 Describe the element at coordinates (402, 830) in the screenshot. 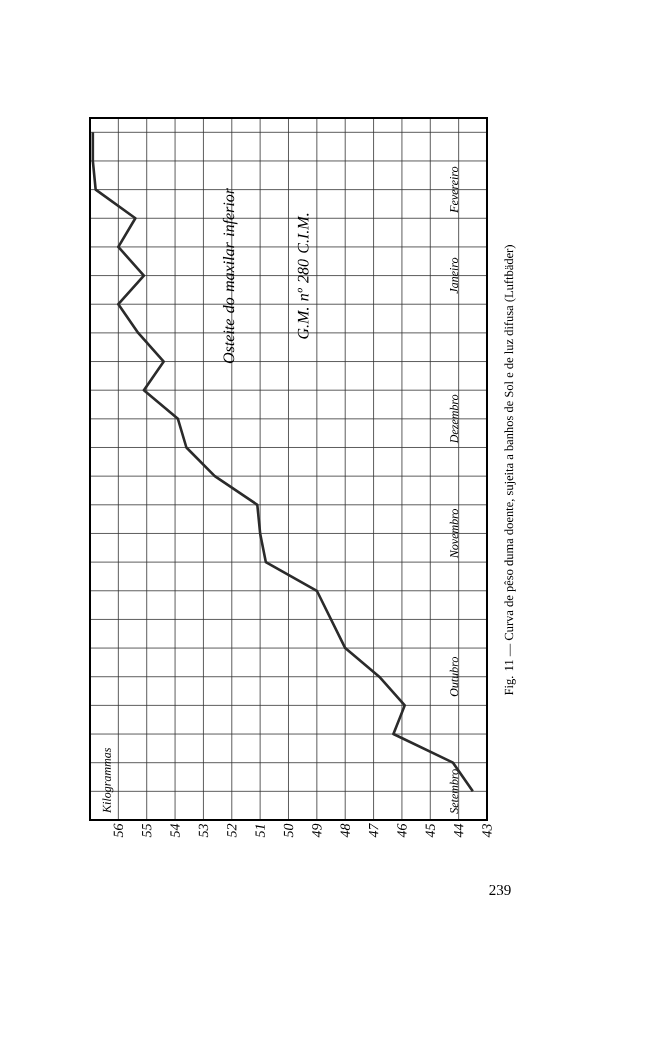

I see `x-tick-label: 46` at that location.